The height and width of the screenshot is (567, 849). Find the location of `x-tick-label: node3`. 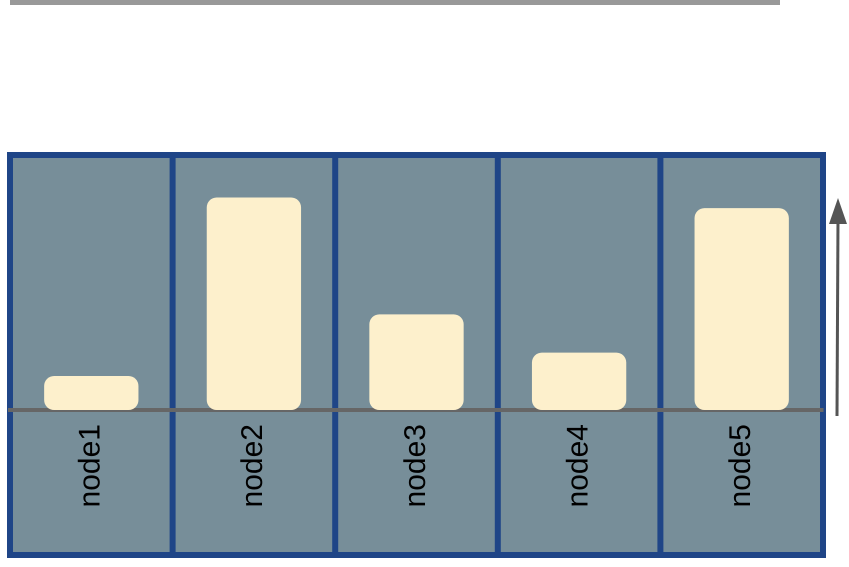

x-tick-label: node3 is located at coordinates (415, 466).